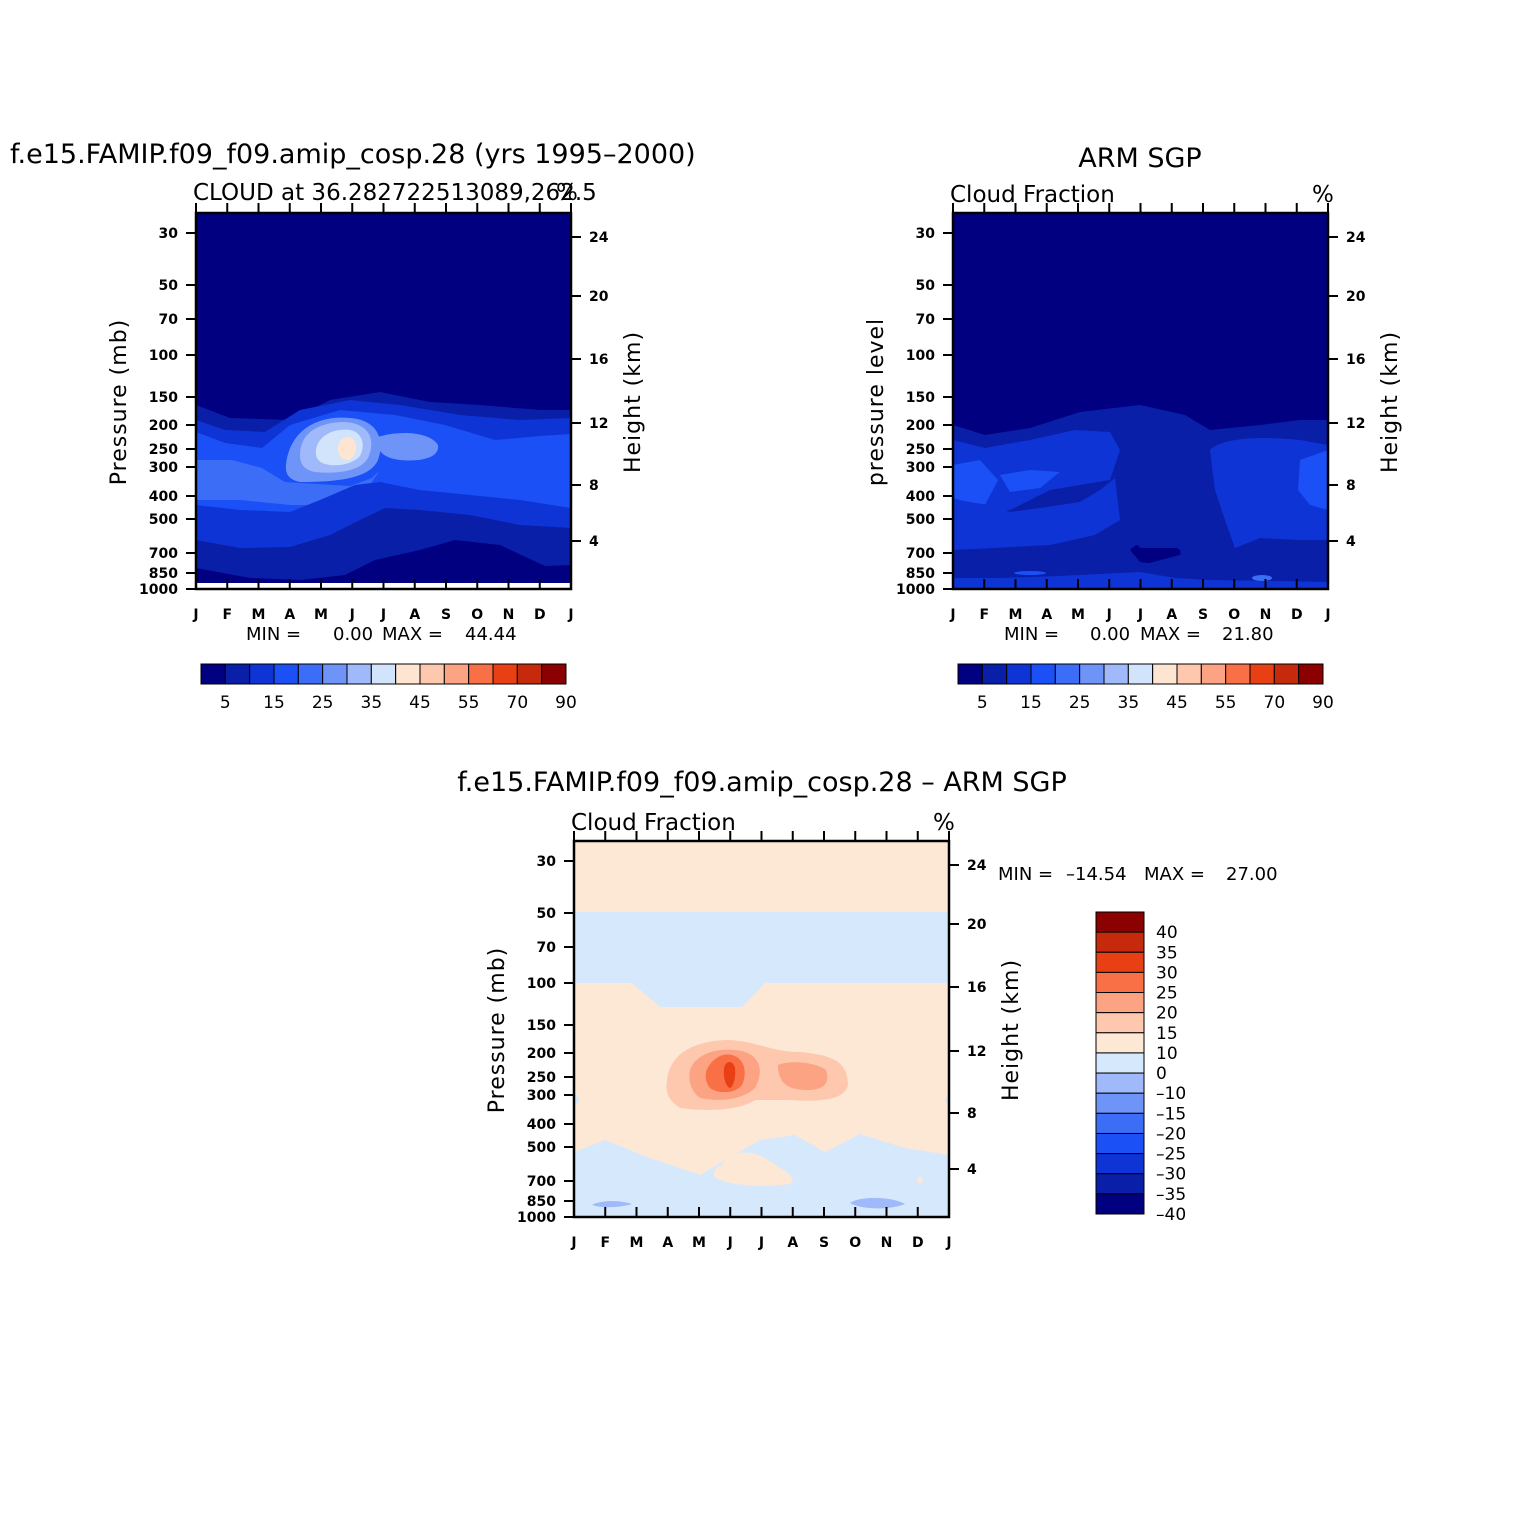  What do you see at coordinates (119, 402) in the screenshot?
I see `y-axis-label-left: Pressure (mb)` at bounding box center [119, 402].